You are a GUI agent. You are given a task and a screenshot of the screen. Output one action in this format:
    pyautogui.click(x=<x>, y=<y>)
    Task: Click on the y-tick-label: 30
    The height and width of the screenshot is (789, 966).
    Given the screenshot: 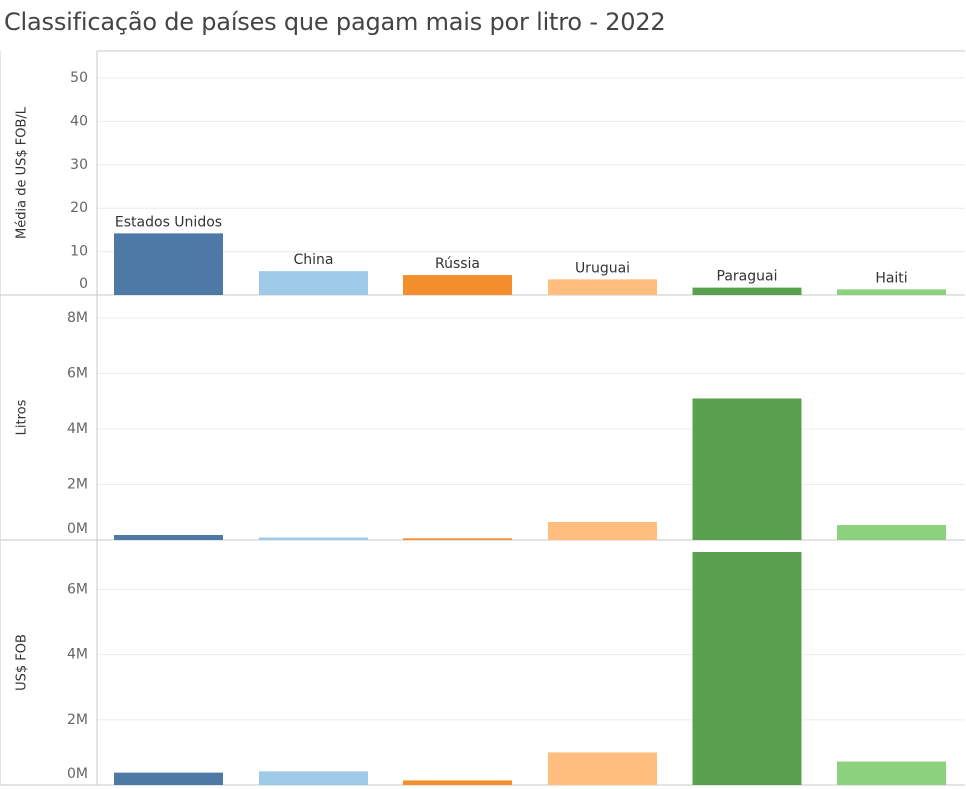 What is the action you would take?
    pyautogui.click(x=79, y=165)
    